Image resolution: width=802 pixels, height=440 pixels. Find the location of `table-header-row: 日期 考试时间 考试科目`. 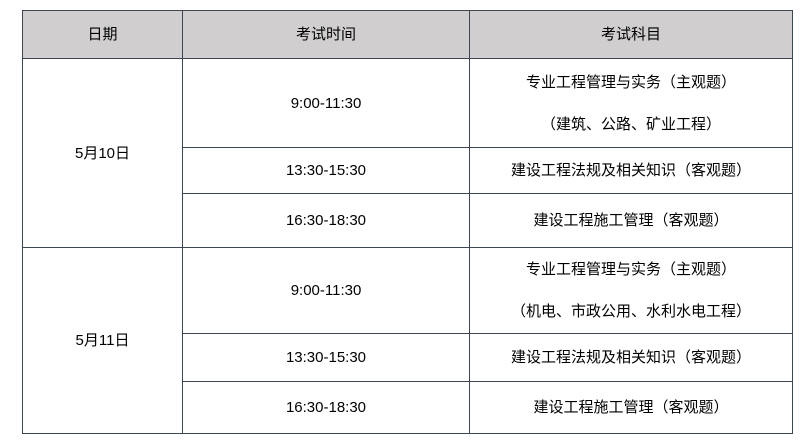

table-header-row: 日期 考试时间 考试科目 is located at coordinates (407, 34).